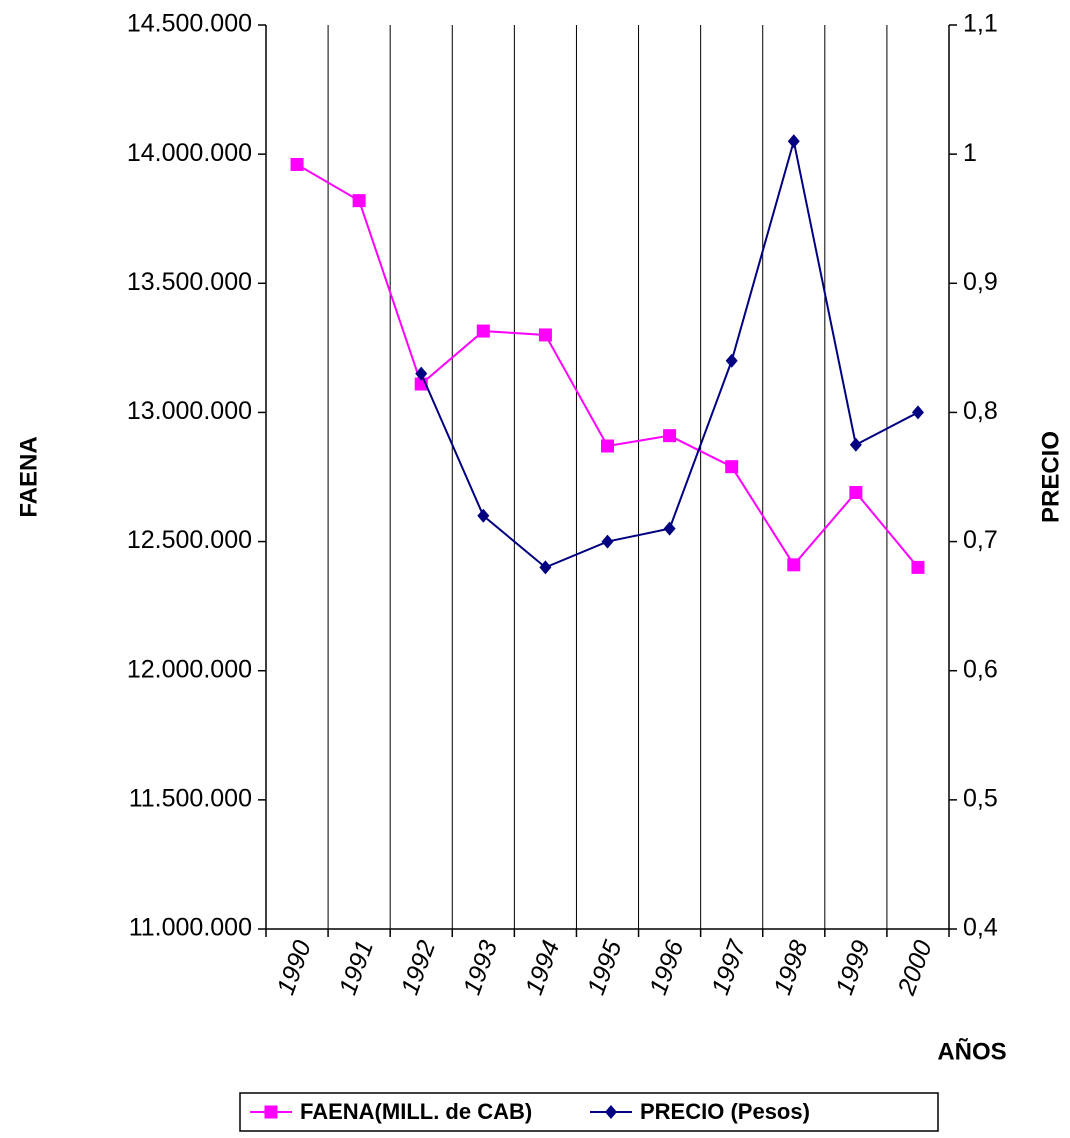 This screenshot has width=1070, height=1138. I want to click on y2-axis-title: PRECIO, so click(1050, 477).